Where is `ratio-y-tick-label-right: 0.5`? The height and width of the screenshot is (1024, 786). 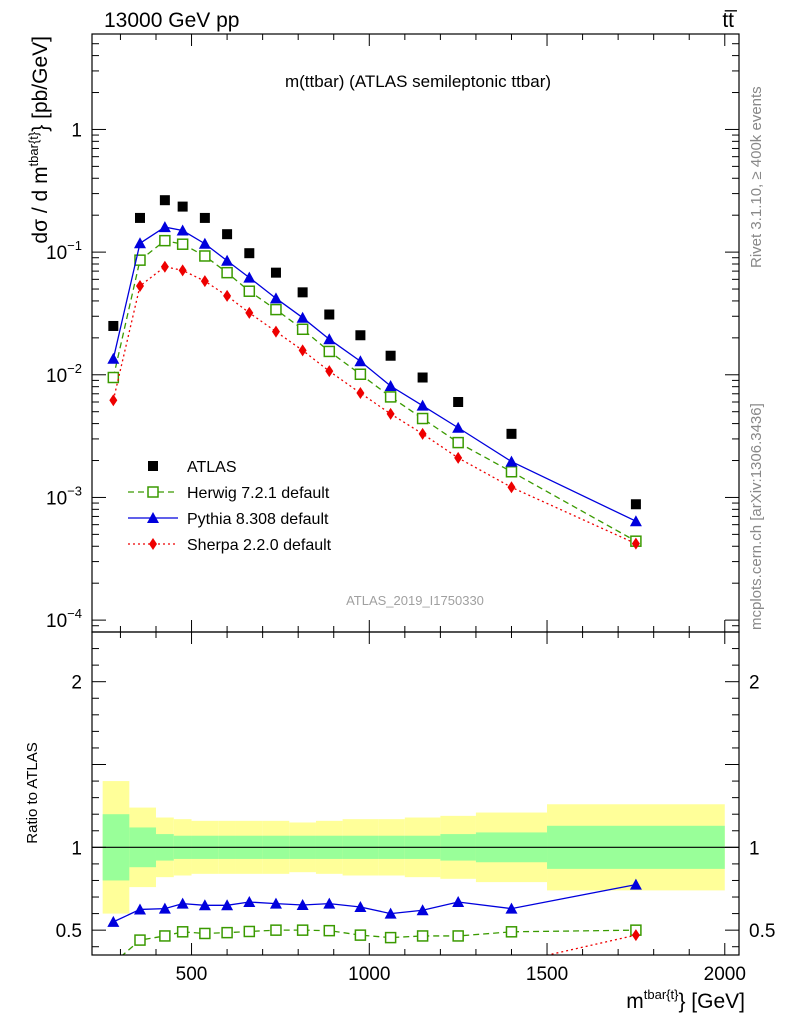
ratio-y-tick-label-right: 0.5 is located at coordinates (762, 931).